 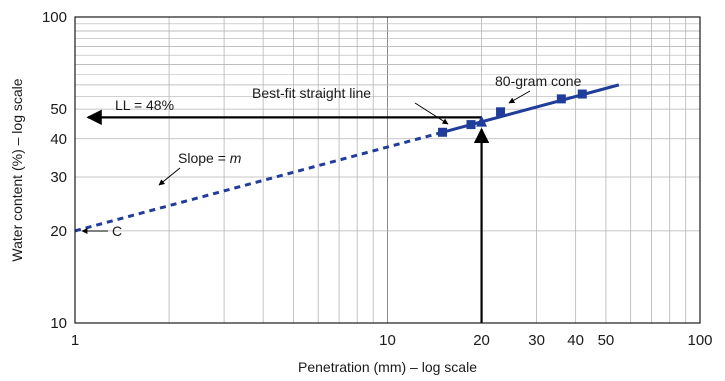 I want to click on x-tick-label: 30, so click(x=536, y=340).